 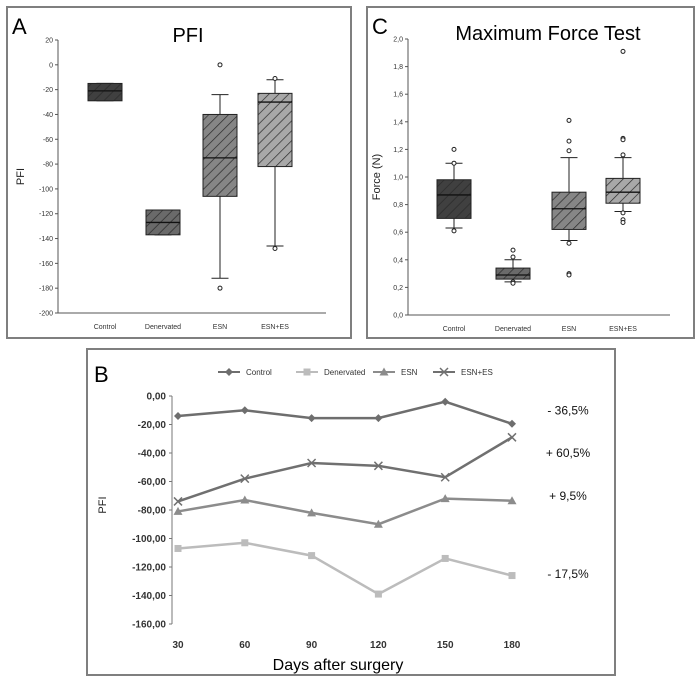 What do you see at coordinates (48, 165) in the screenshot?
I see `y-tick-label: -80` at bounding box center [48, 165].